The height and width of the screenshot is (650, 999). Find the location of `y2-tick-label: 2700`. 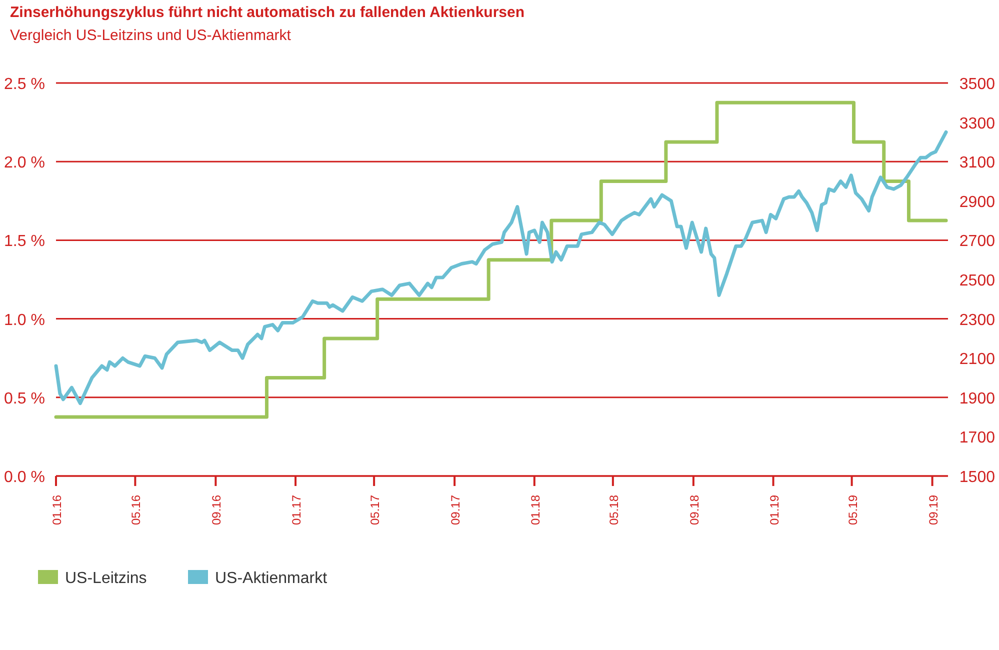

y2-tick-label: 2700 is located at coordinates (977, 241).